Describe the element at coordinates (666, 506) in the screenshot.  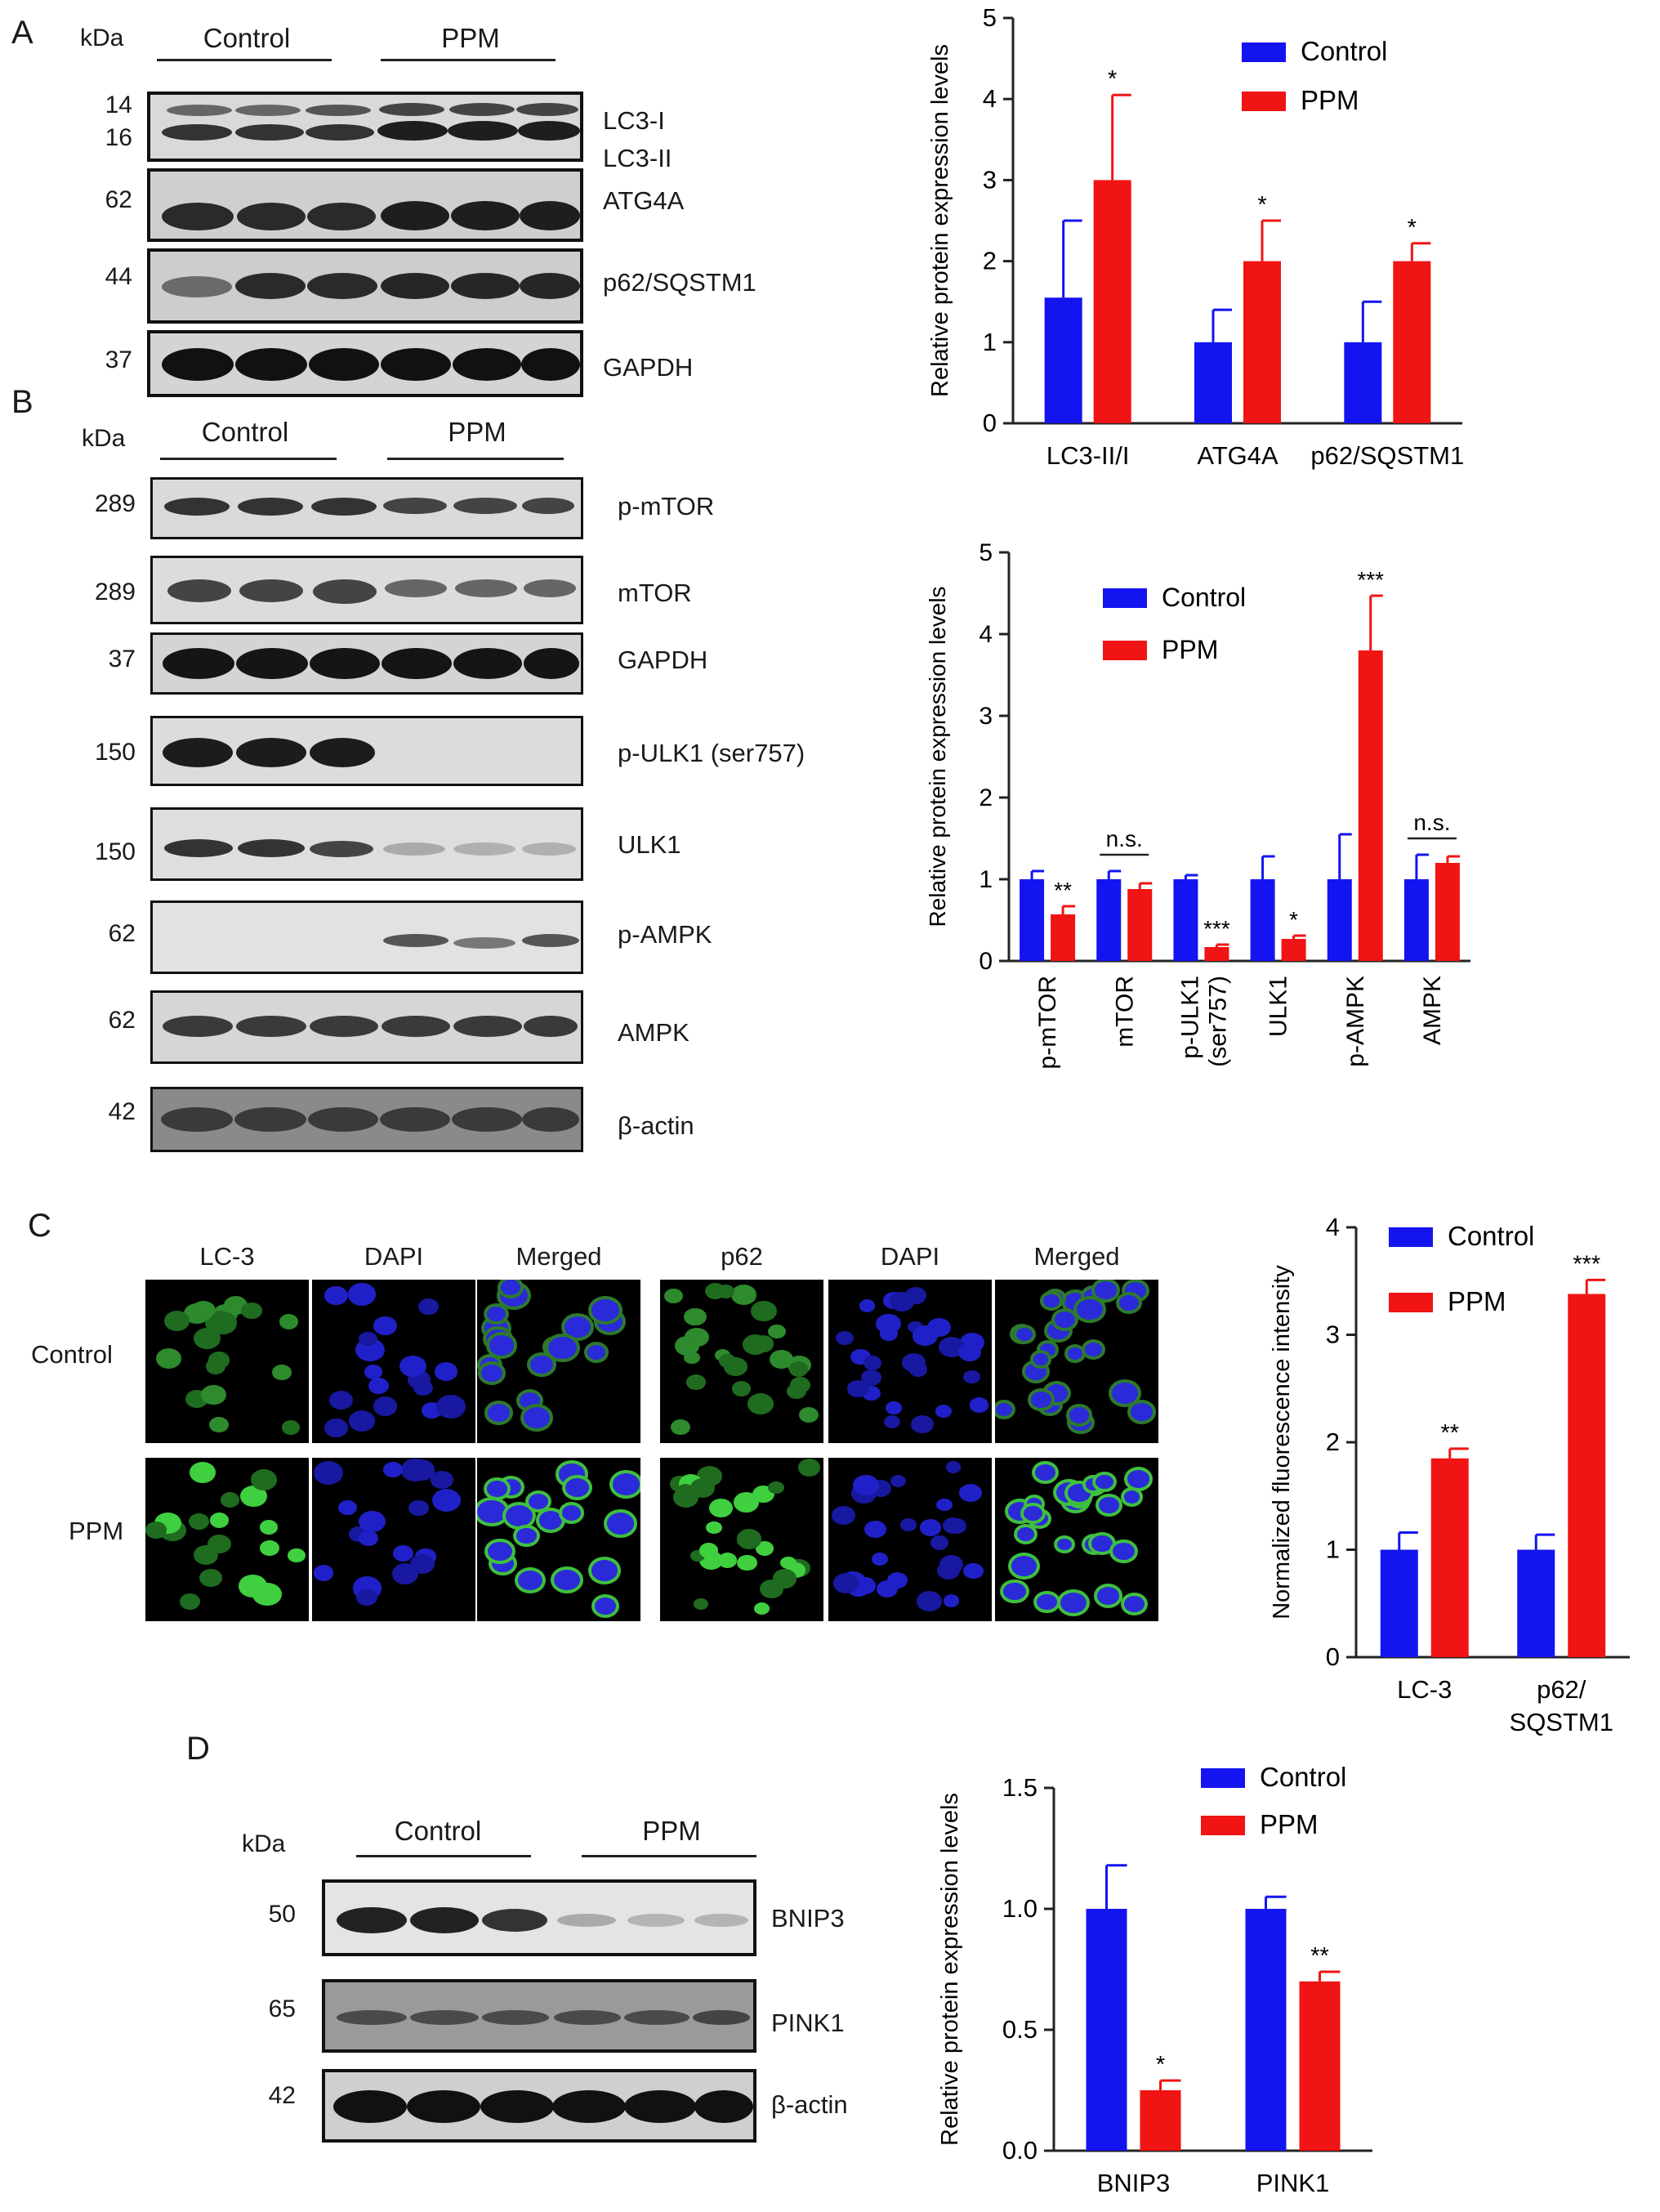
I see `blot-label: p-mTOR` at that location.